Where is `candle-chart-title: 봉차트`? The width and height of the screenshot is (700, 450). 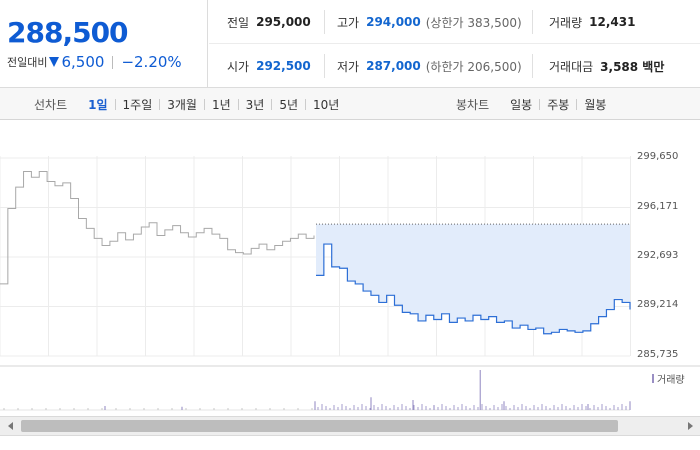 candle-chart-title: 봉차트 is located at coordinates (473, 104).